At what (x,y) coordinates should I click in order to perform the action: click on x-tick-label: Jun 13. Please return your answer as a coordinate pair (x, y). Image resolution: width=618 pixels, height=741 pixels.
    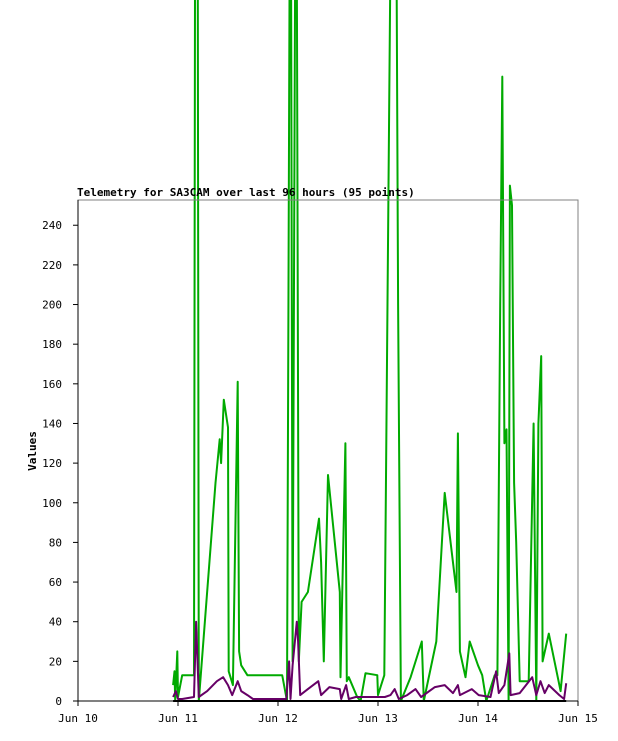
    Looking at the image, I should click on (378, 718).